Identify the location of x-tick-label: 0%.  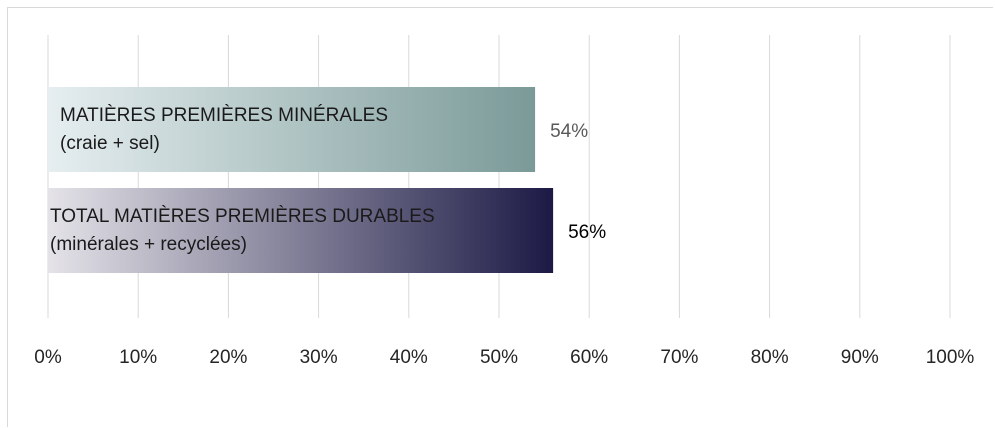
(48, 357).